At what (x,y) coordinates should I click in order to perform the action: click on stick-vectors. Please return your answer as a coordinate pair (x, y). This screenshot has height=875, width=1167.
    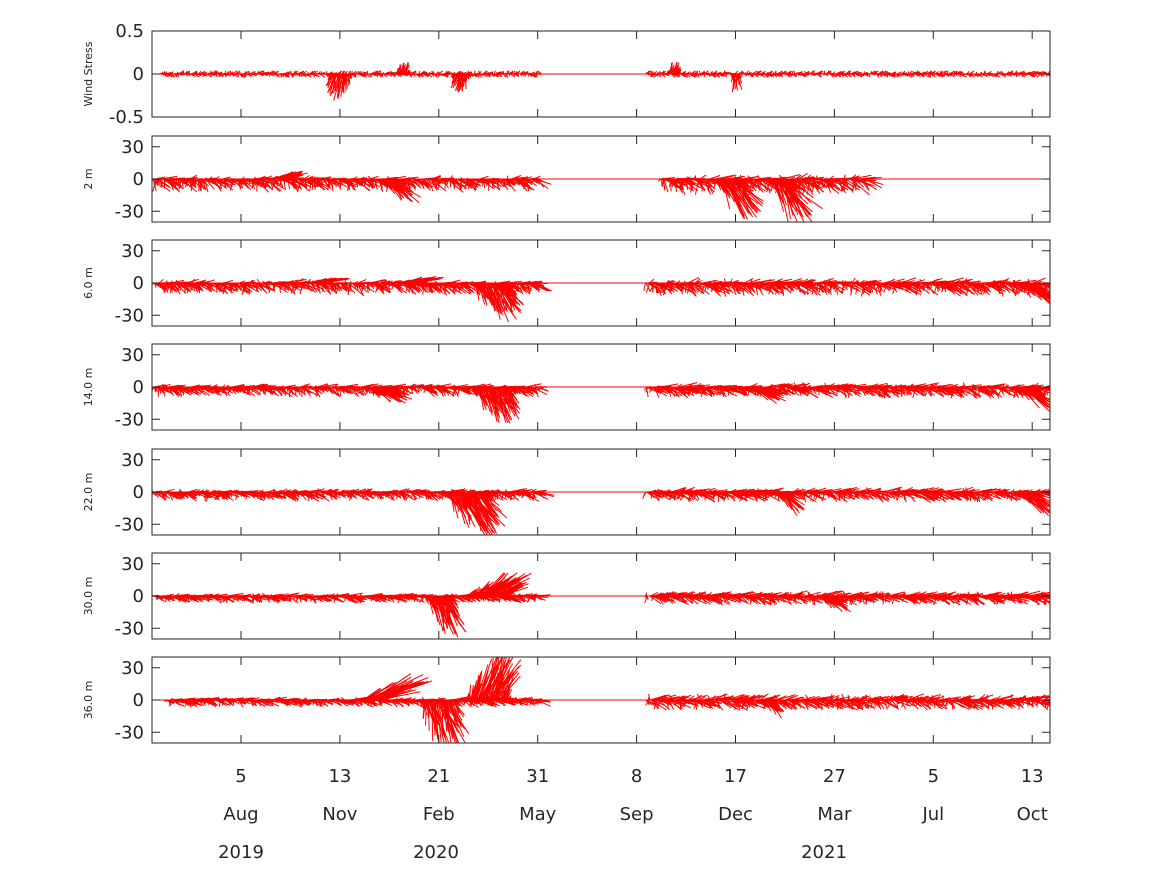
    Looking at the image, I should click on (518, 196).